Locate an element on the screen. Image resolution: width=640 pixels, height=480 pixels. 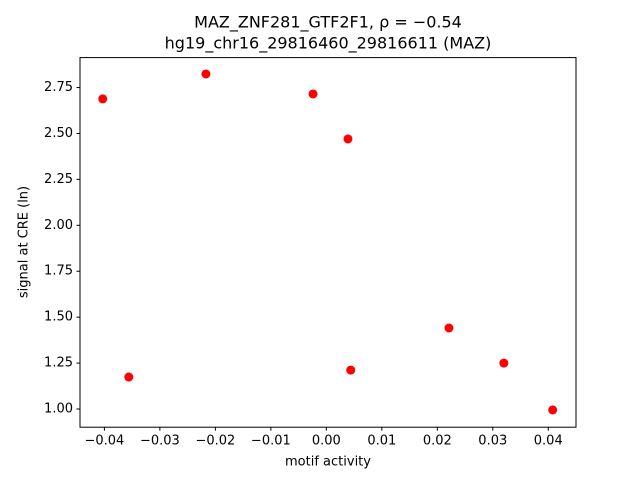
y-tick-label: 1.50 is located at coordinates (58, 317).